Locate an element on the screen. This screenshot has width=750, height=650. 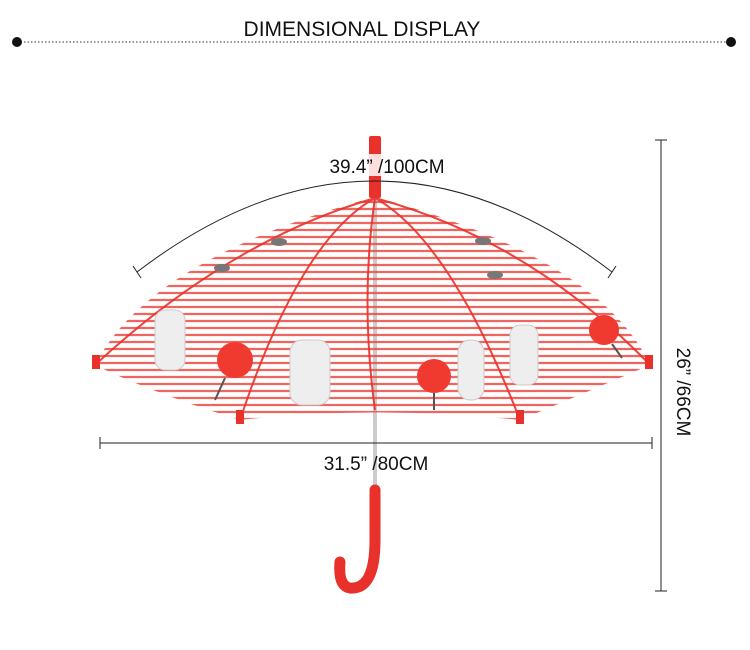
arc-label: 39.4” /100CM is located at coordinates (386, 167).